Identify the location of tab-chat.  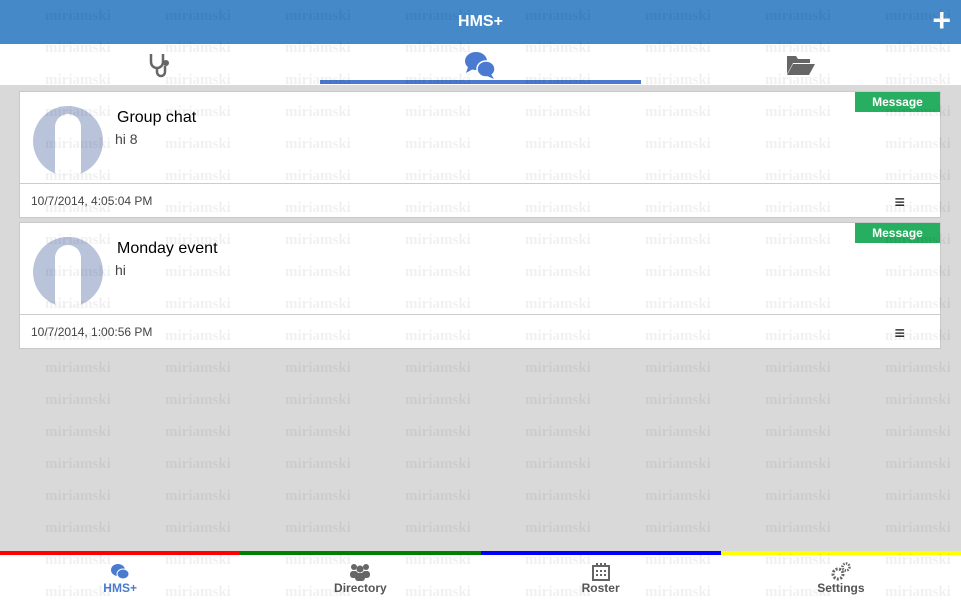
(480, 64).